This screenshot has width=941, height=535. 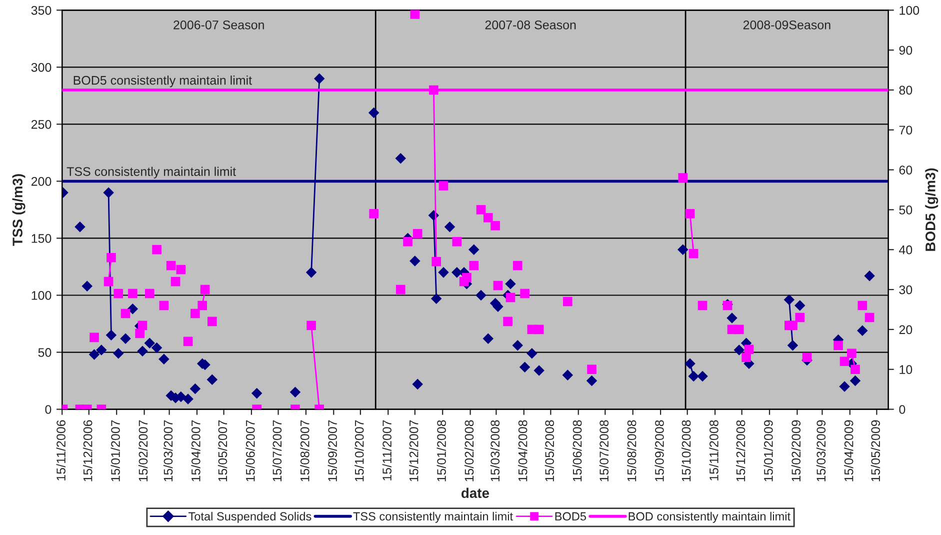 What do you see at coordinates (195, 451) in the screenshot?
I see `x-tick-label: 15/04/2007` at bounding box center [195, 451].